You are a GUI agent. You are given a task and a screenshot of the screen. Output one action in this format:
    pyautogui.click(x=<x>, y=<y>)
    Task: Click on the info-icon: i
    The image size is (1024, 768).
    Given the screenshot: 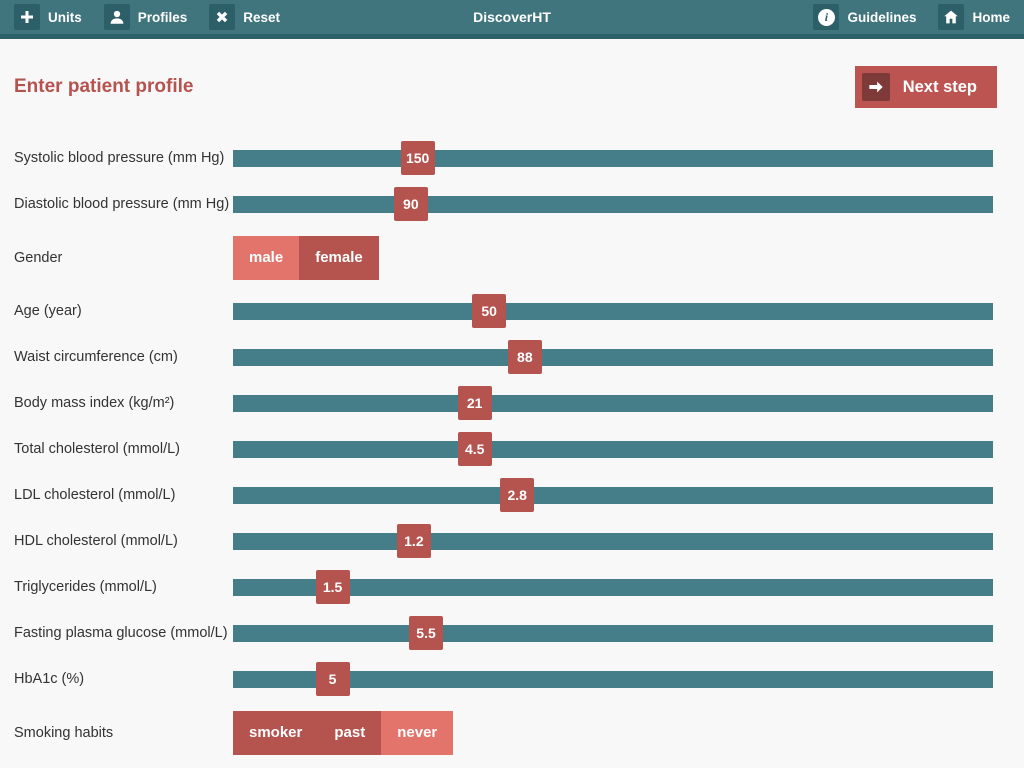 What is the action you would take?
    pyautogui.click(x=826, y=17)
    